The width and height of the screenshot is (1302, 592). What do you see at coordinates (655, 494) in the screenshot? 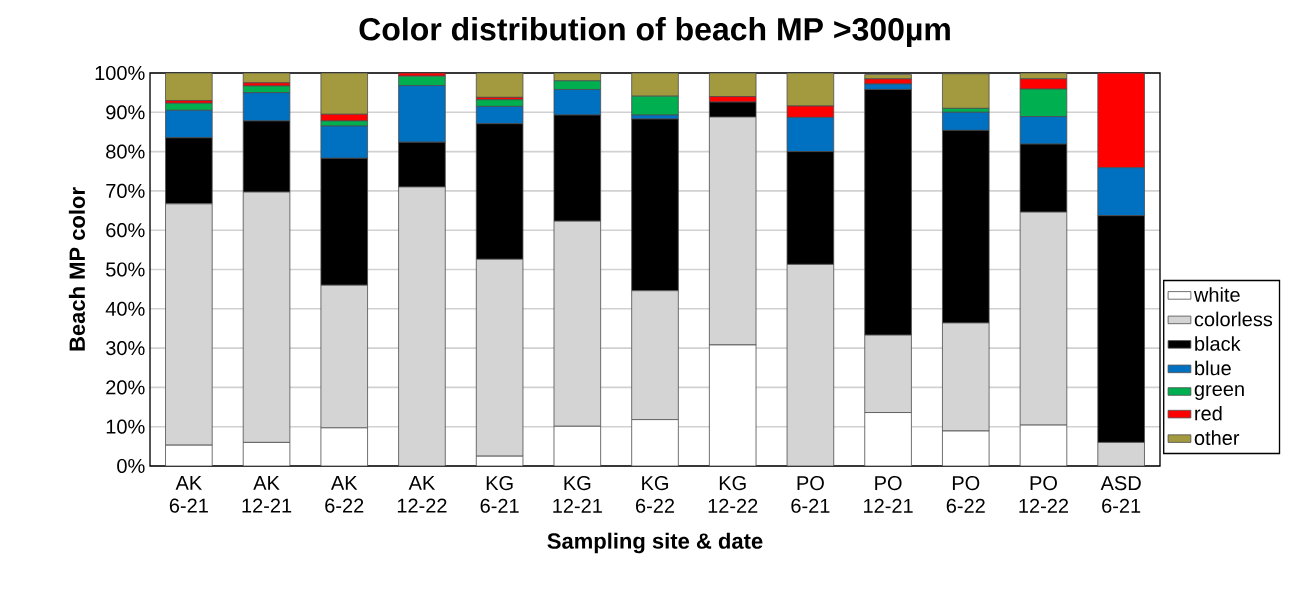
I see `x-tick-label: KG 6-22` at bounding box center [655, 494].